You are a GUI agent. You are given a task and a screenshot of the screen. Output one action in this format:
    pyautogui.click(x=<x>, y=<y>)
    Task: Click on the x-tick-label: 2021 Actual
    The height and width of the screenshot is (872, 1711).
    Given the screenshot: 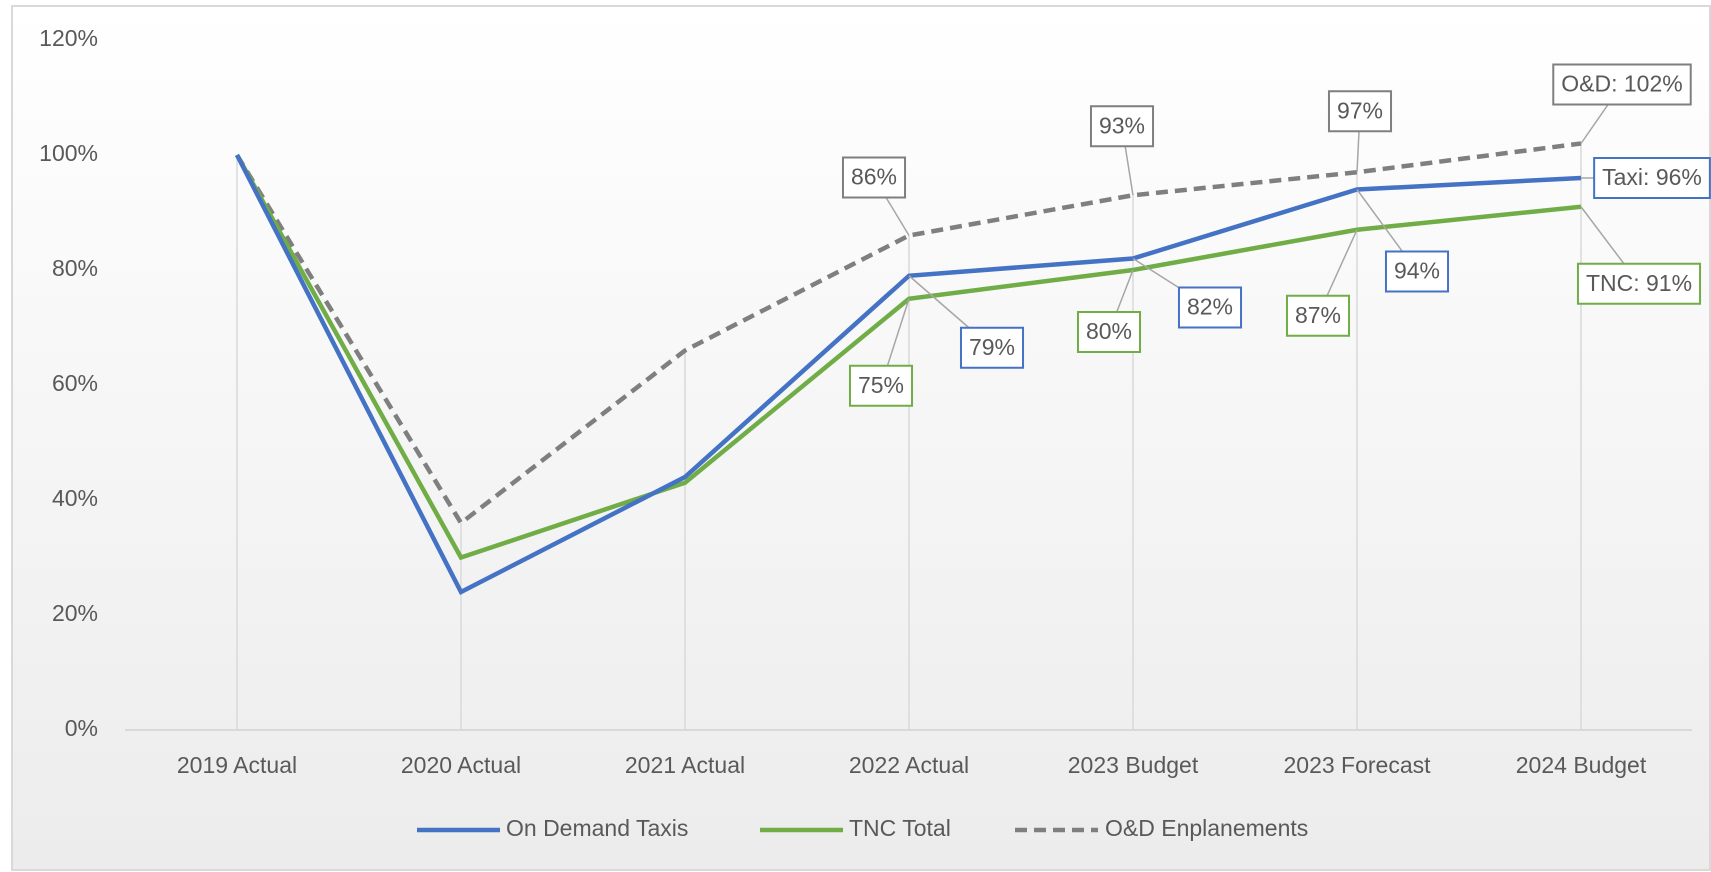 What is the action you would take?
    pyautogui.click(x=685, y=765)
    